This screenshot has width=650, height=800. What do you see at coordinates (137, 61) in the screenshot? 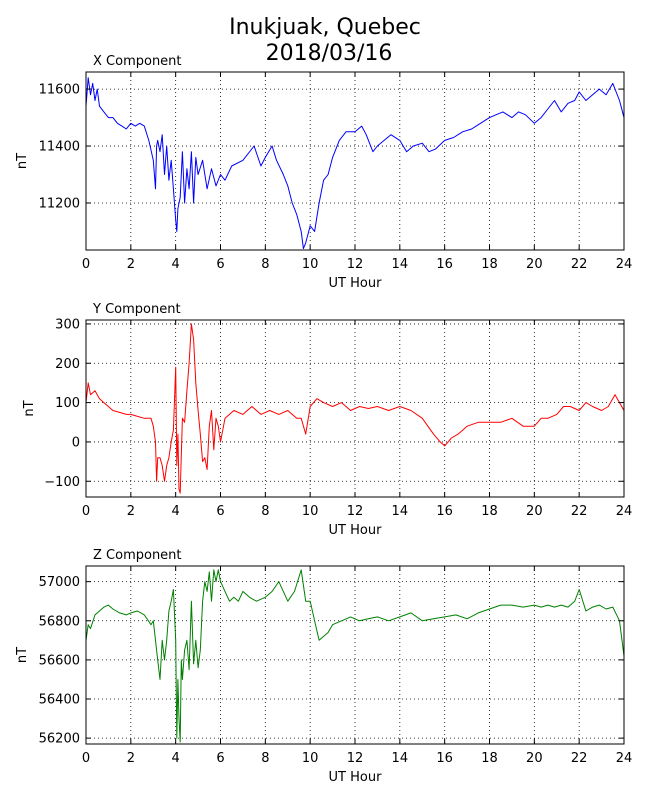
I see `panel-title: X Component` at bounding box center [137, 61].